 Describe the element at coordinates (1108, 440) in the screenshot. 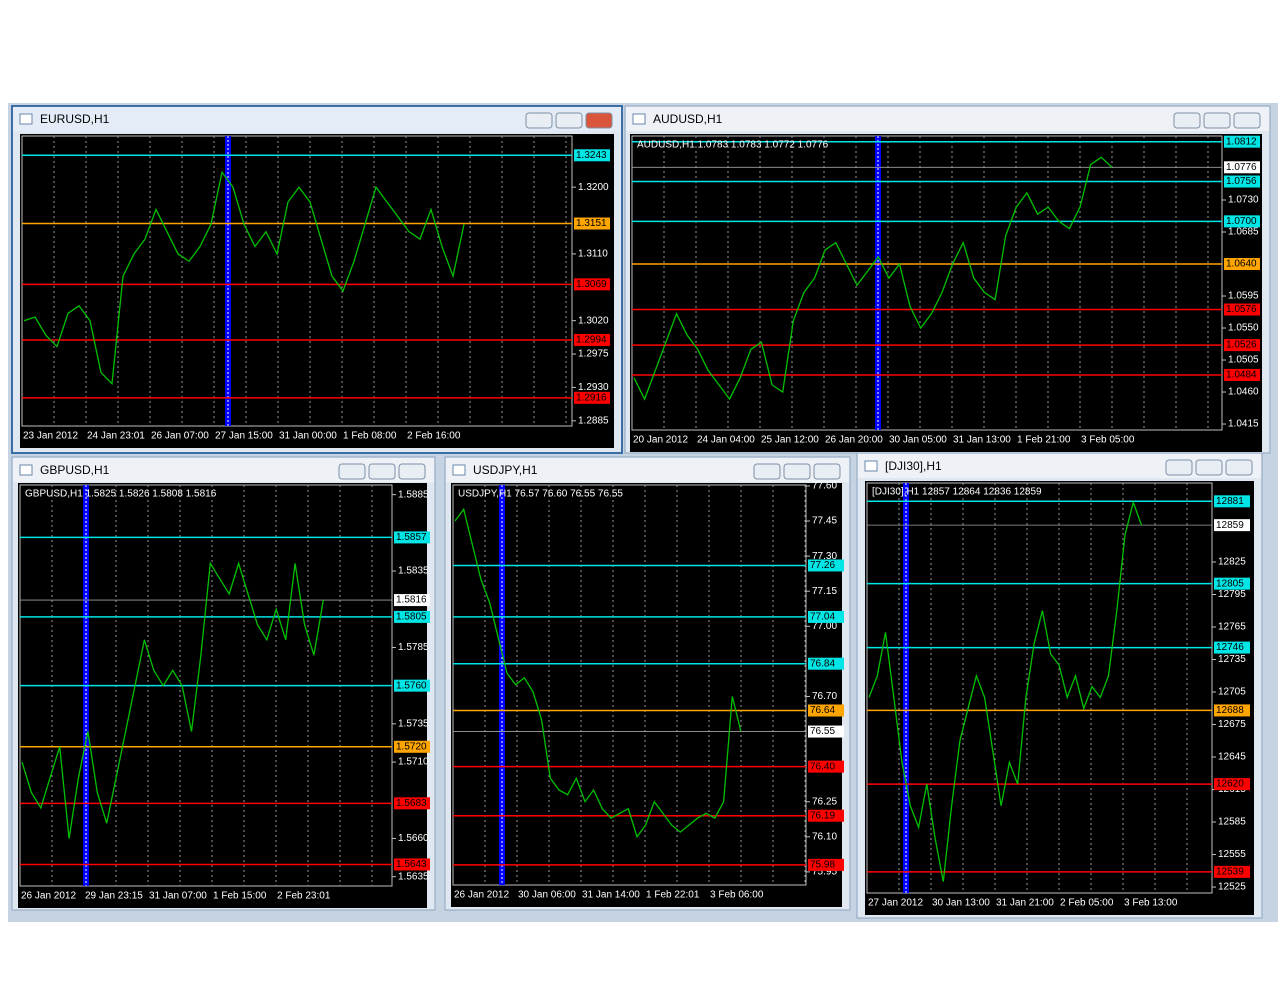

I see `x-tick-label: 3 Feb 05:00` at that location.